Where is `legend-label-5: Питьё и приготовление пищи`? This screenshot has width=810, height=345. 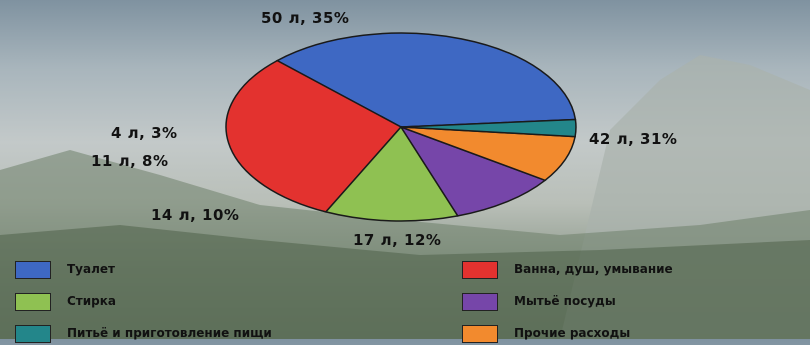
legend-label-5: Питьё и приготовление пищи is located at coordinates (169, 333).